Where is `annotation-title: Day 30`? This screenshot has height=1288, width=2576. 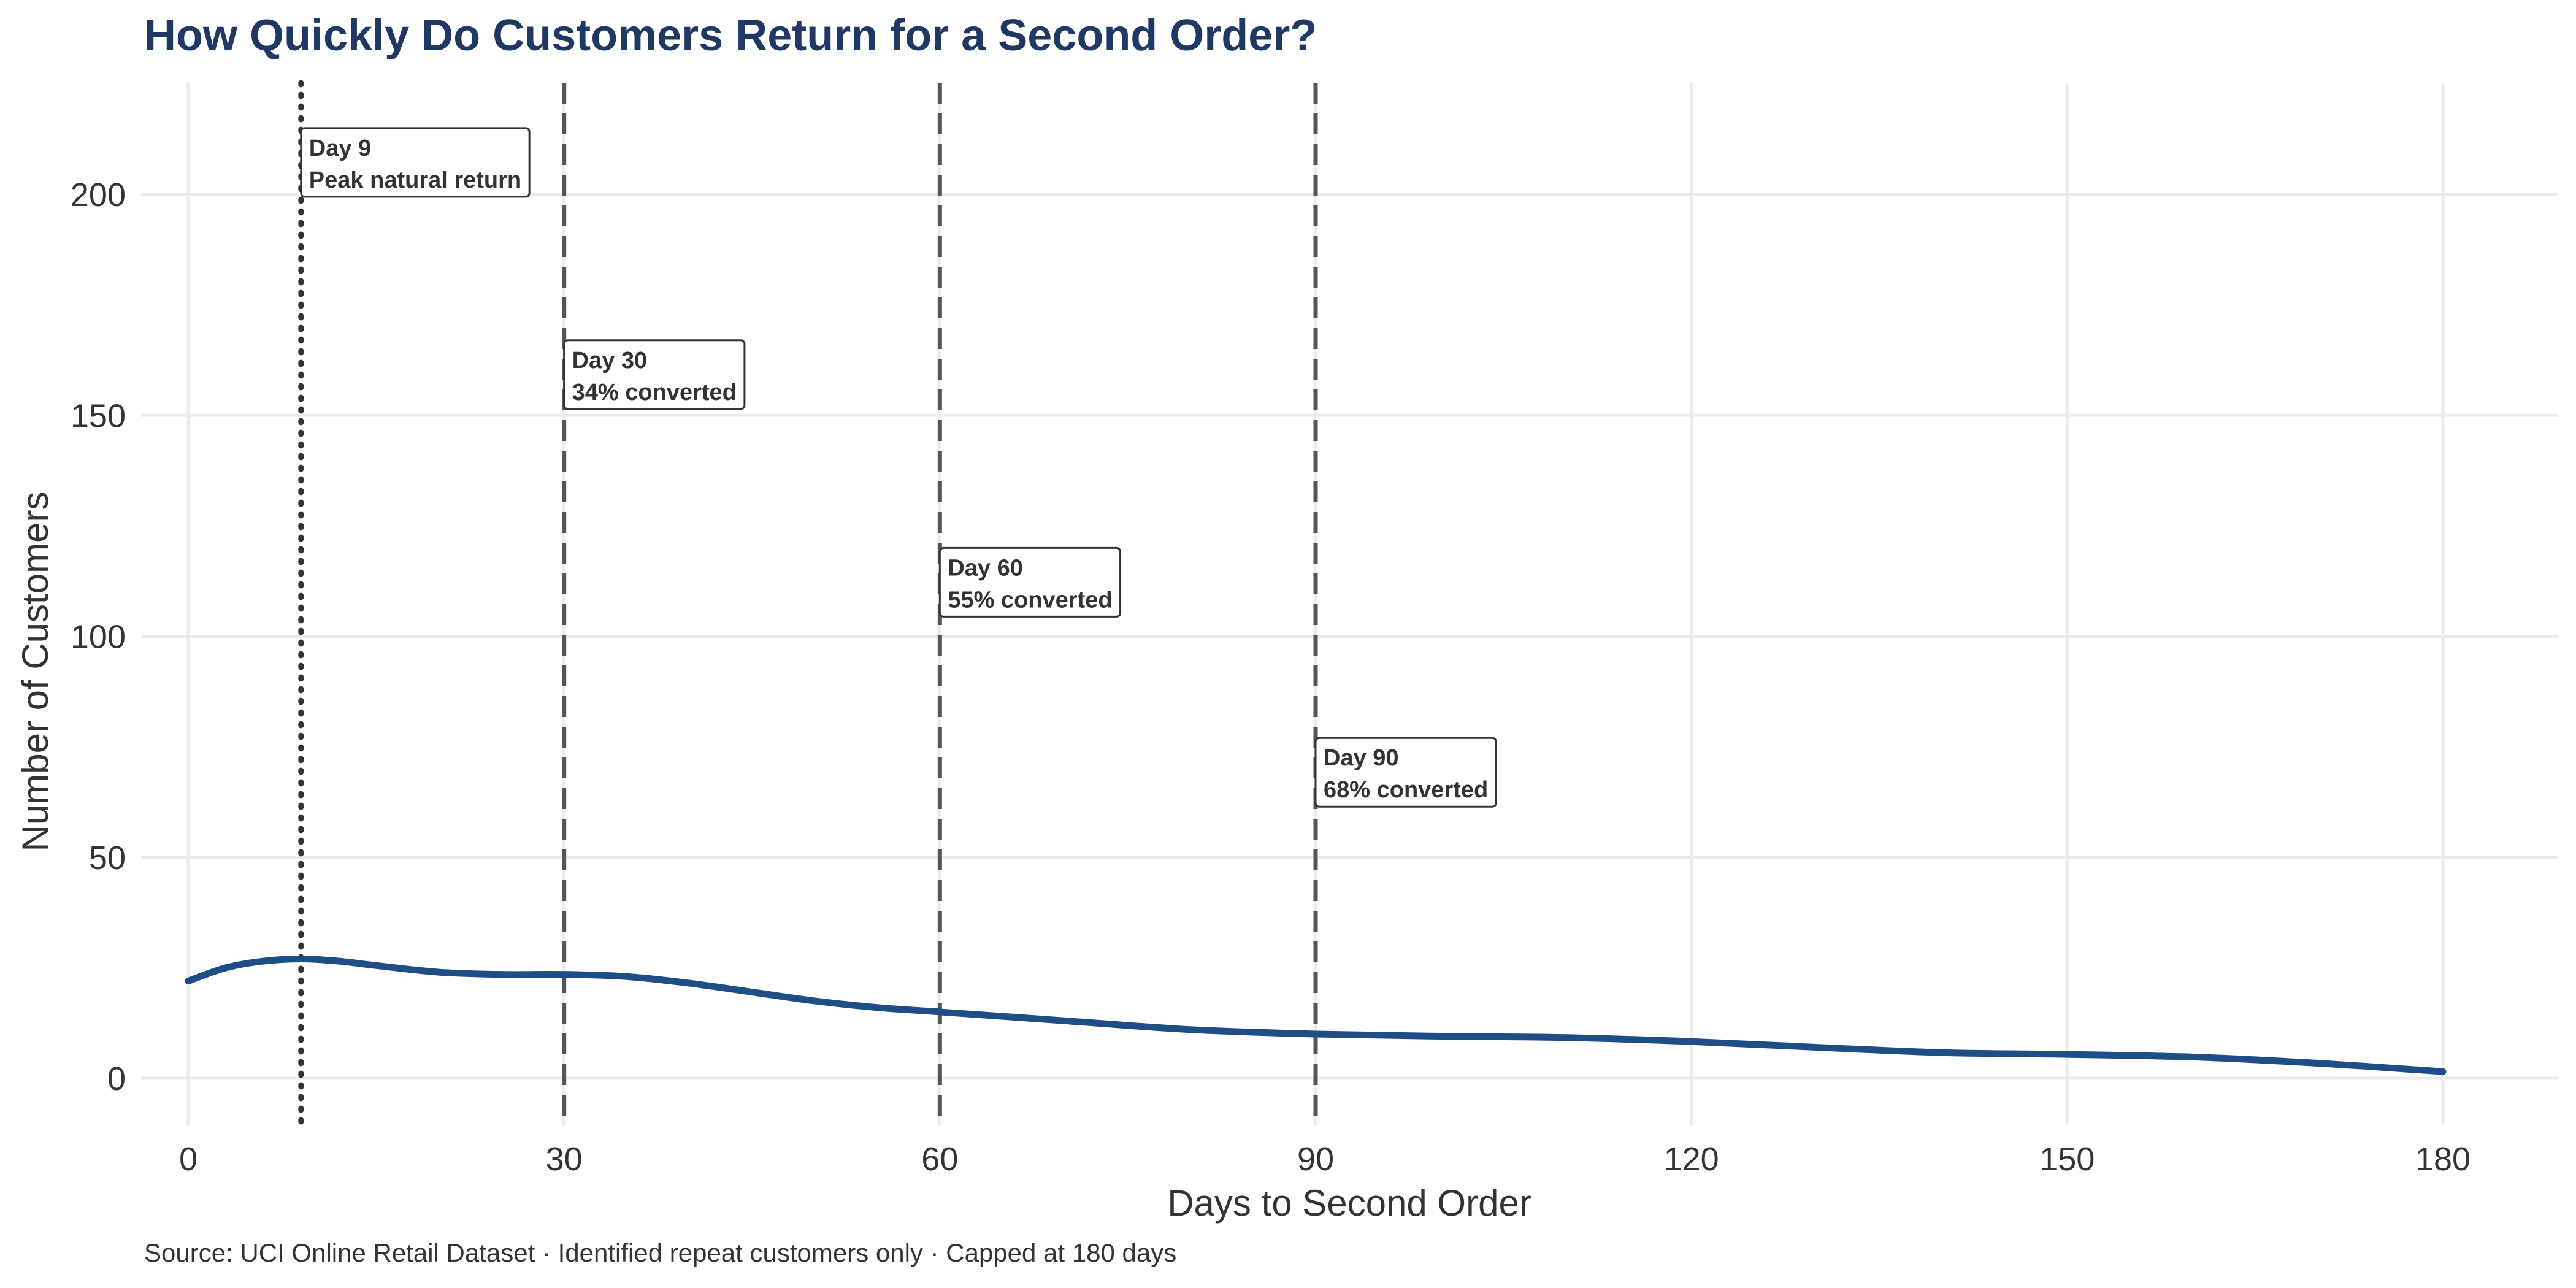 annotation-title: Day 30 is located at coordinates (610, 361).